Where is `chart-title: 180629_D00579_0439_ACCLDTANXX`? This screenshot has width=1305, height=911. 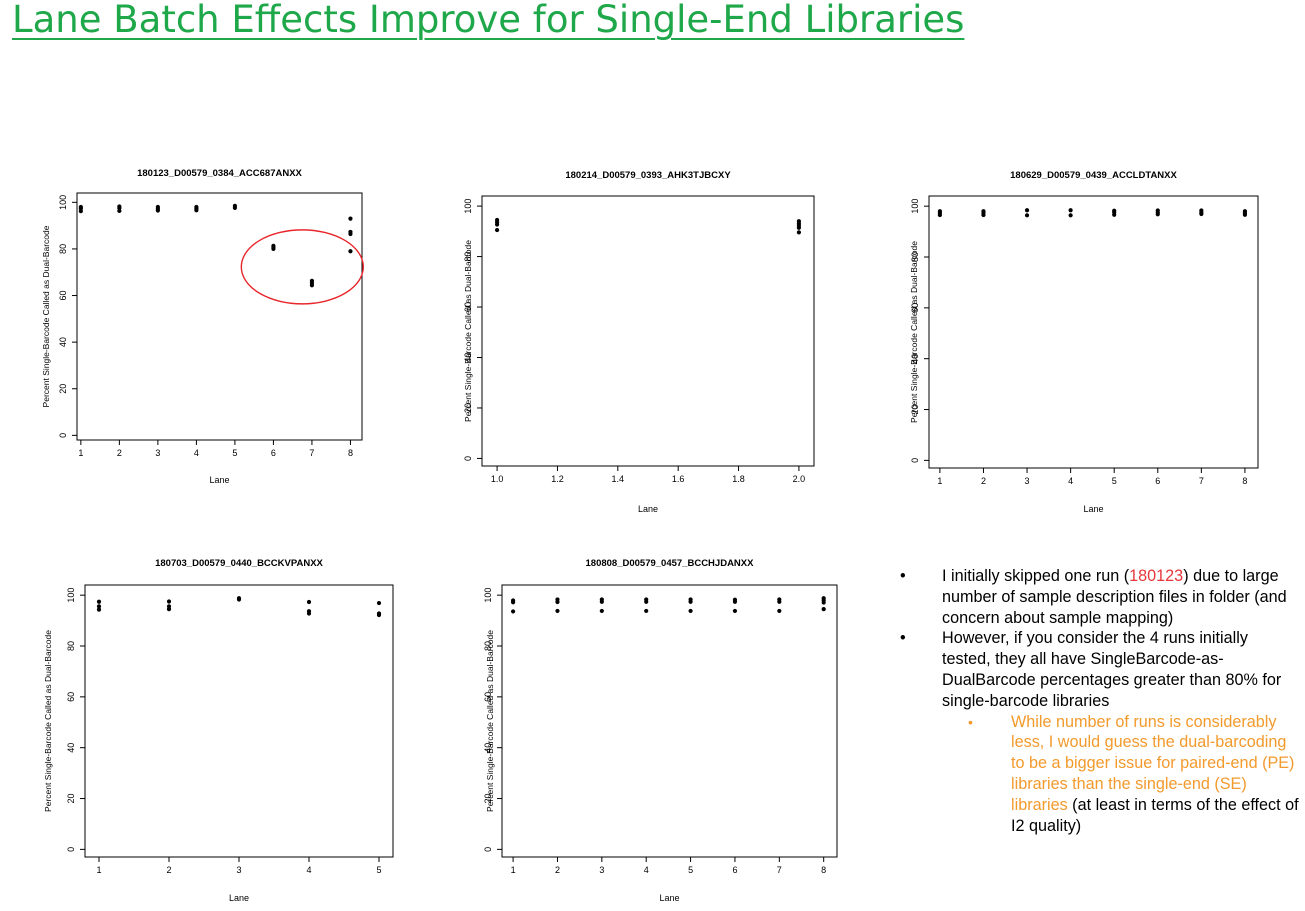
chart-title: 180629_D00579_0439_ACCLDTANXX is located at coordinates (1093, 175).